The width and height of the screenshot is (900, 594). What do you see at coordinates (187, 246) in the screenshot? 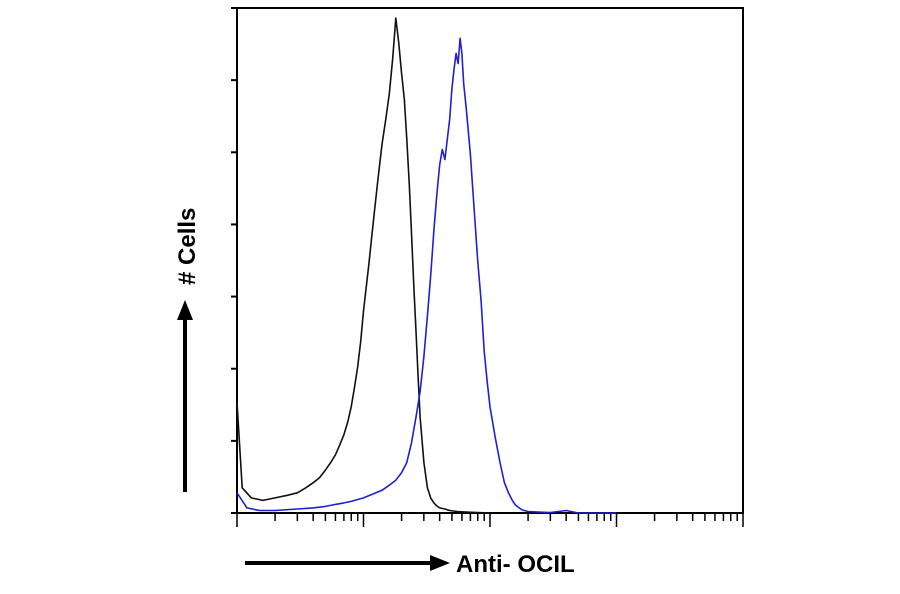
I see `y-axis-label: # Cells` at bounding box center [187, 246].